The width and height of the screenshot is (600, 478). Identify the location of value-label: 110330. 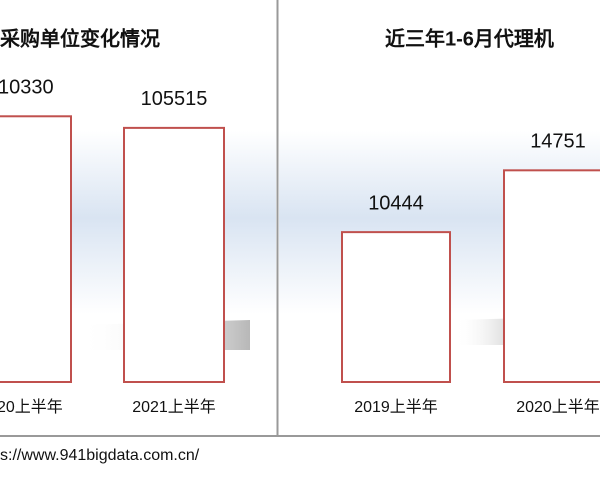
(27, 88).